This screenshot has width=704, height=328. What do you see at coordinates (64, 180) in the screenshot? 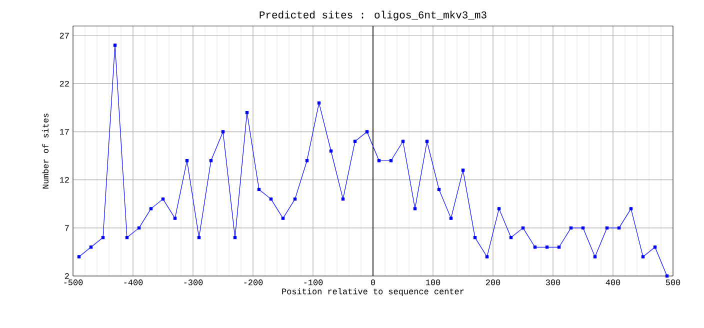
I see `y-tick-label: 12` at bounding box center [64, 180].